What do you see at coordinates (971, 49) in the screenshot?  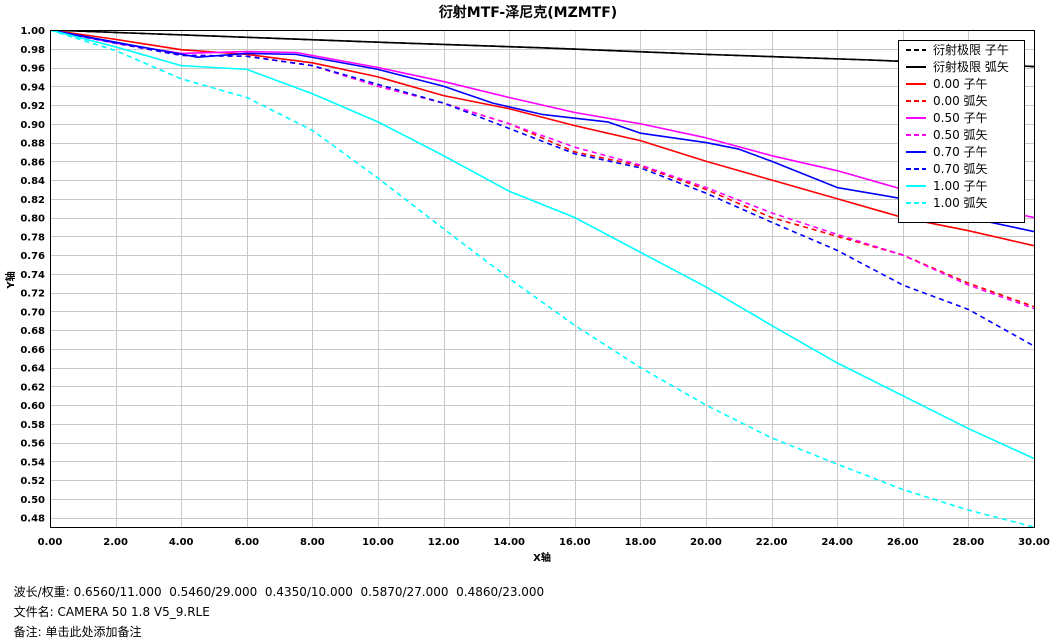 I see `legend-label-0: 衍射极限 子午` at bounding box center [971, 49].